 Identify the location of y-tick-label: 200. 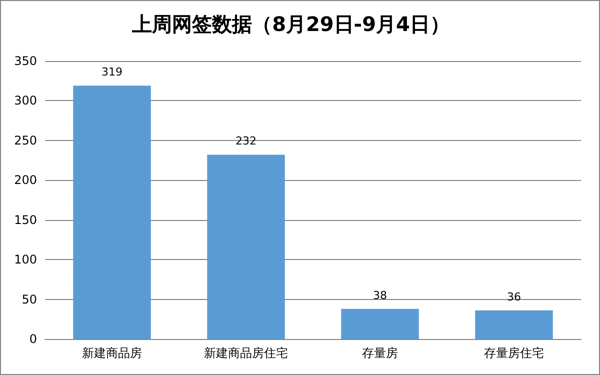
(25, 180).